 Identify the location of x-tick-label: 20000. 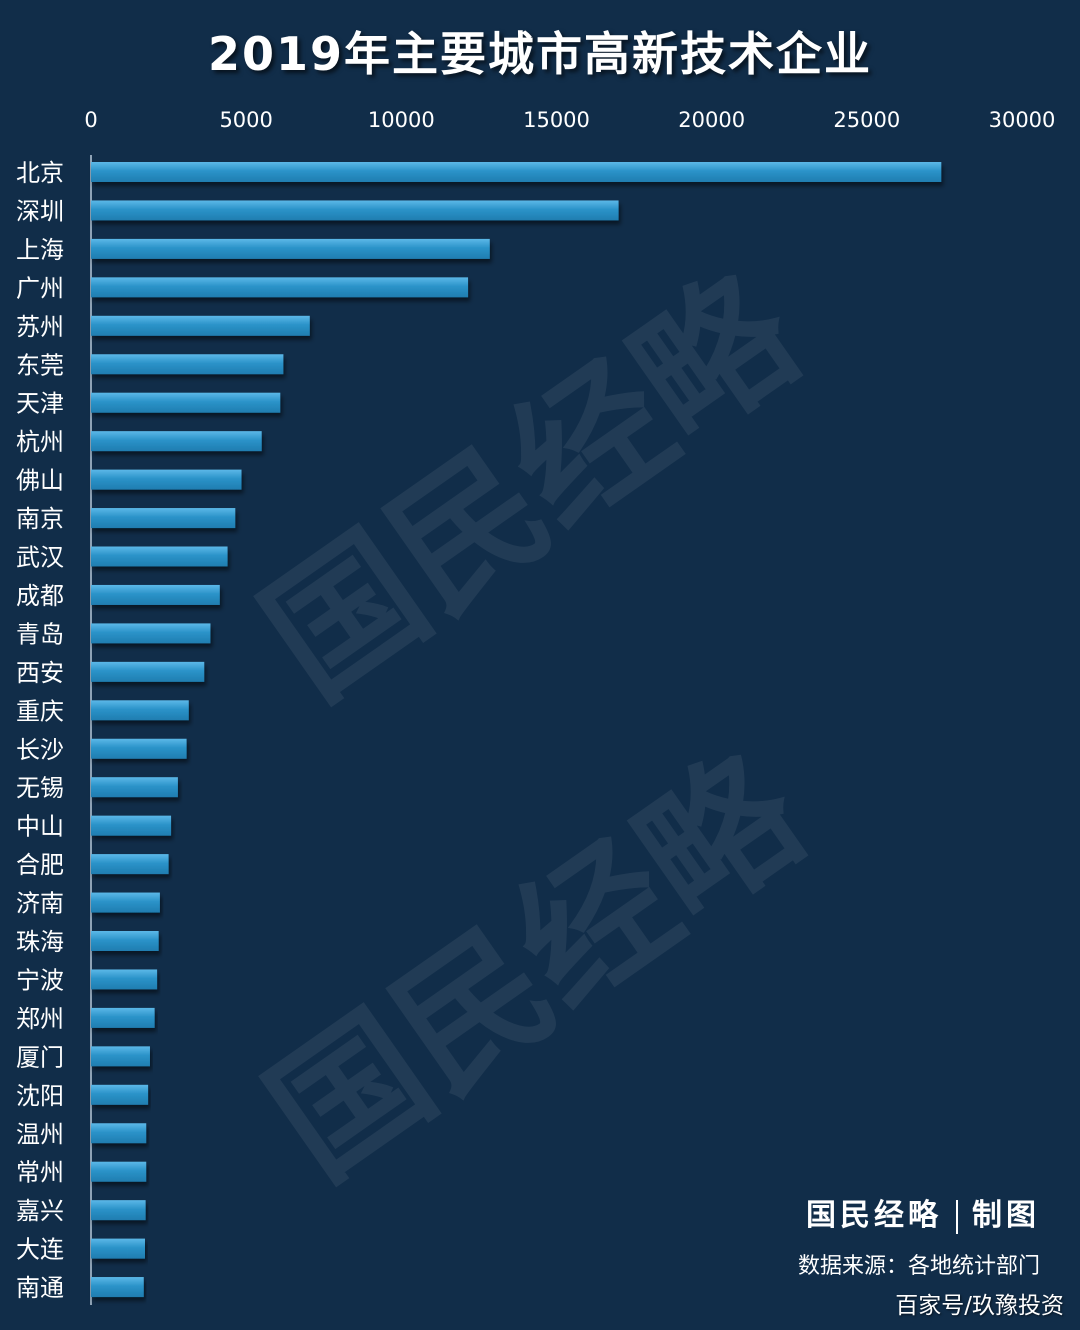
(711, 120).